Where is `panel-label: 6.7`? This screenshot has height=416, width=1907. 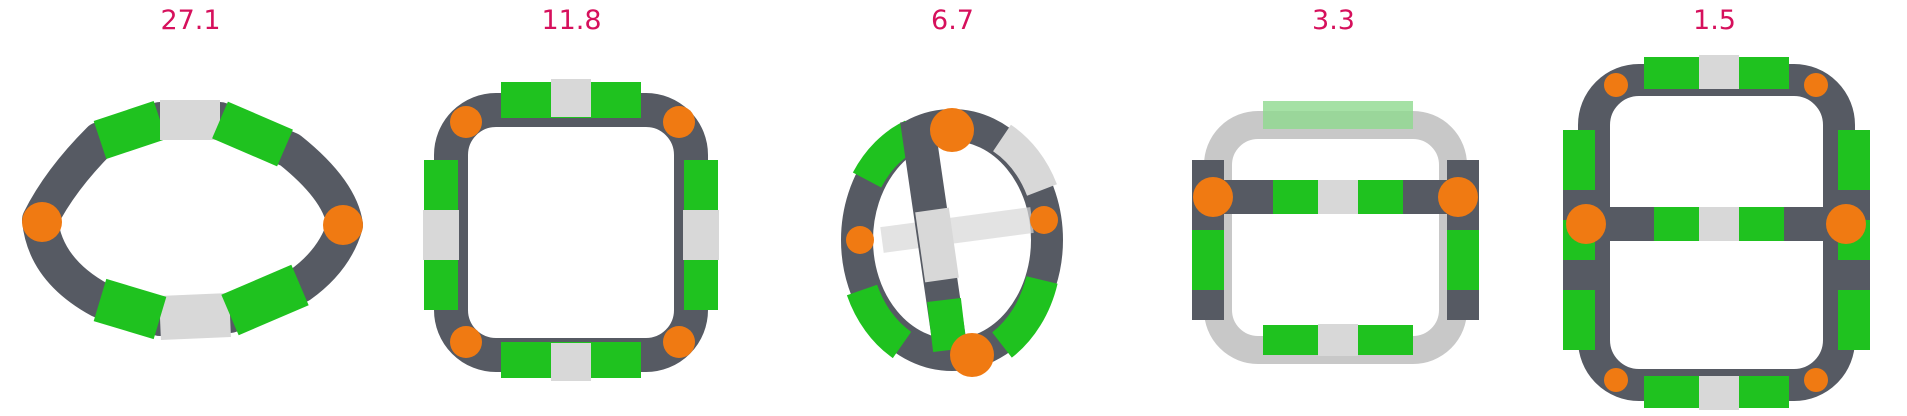
panel-label: 6.7 is located at coordinates (952, 20).